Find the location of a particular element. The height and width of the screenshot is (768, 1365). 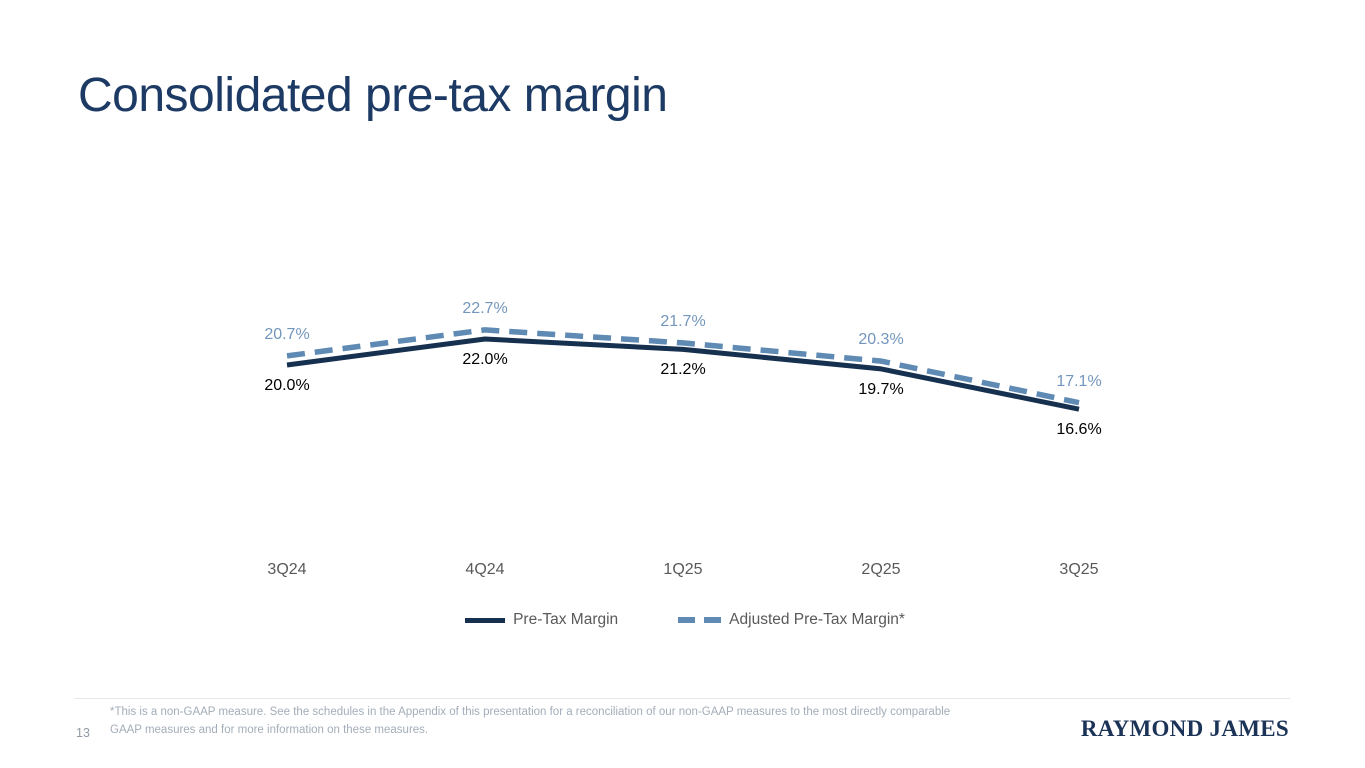

data-label-pretax: 19.7% is located at coordinates (881, 389).